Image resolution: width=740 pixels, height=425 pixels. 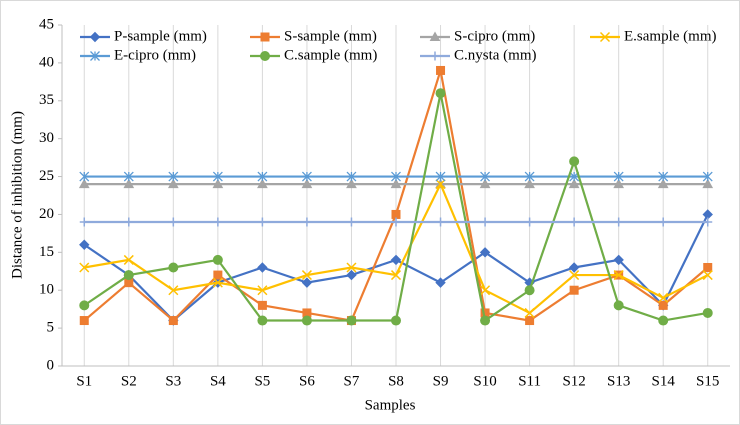 I want to click on y-tick-label: 0, so click(x=51, y=365).